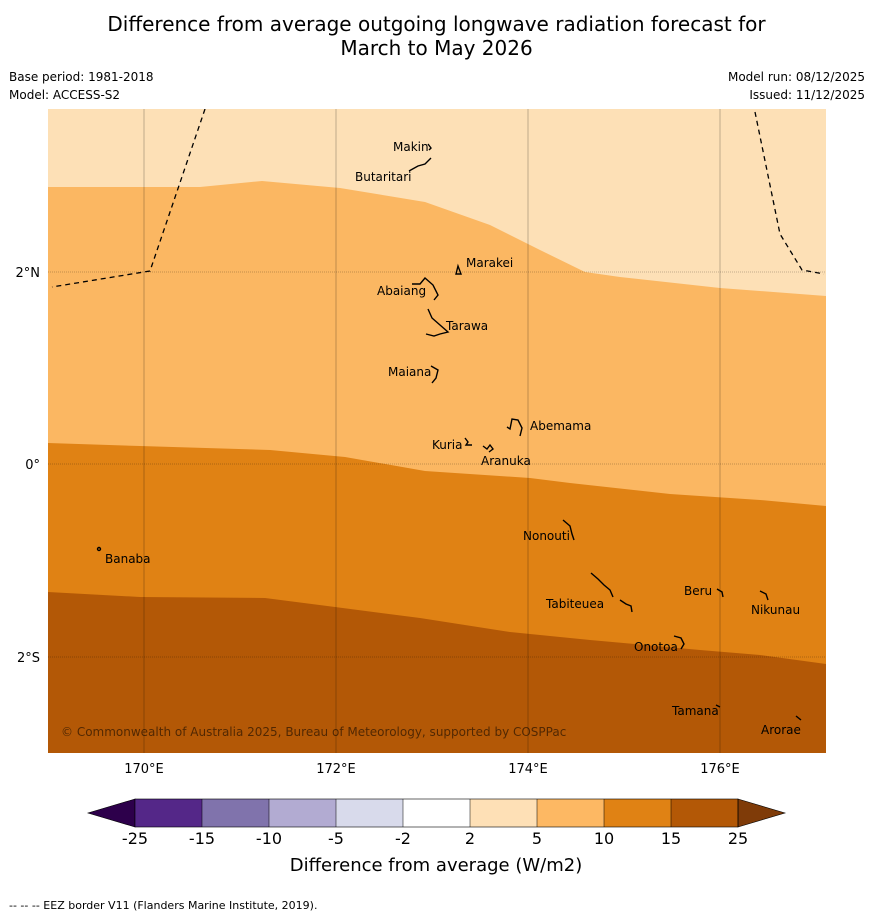  Describe the element at coordinates (468, 441) in the screenshot. I see `island-shape-kuria` at that location.